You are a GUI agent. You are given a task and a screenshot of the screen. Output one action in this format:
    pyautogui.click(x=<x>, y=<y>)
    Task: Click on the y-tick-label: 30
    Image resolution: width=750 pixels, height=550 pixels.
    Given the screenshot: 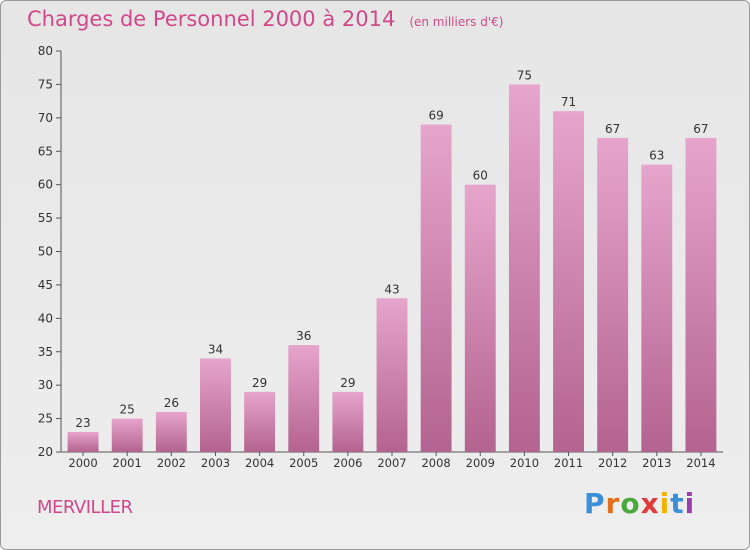 What is the action you would take?
    pyautogui.click(x=45, y=385)
    